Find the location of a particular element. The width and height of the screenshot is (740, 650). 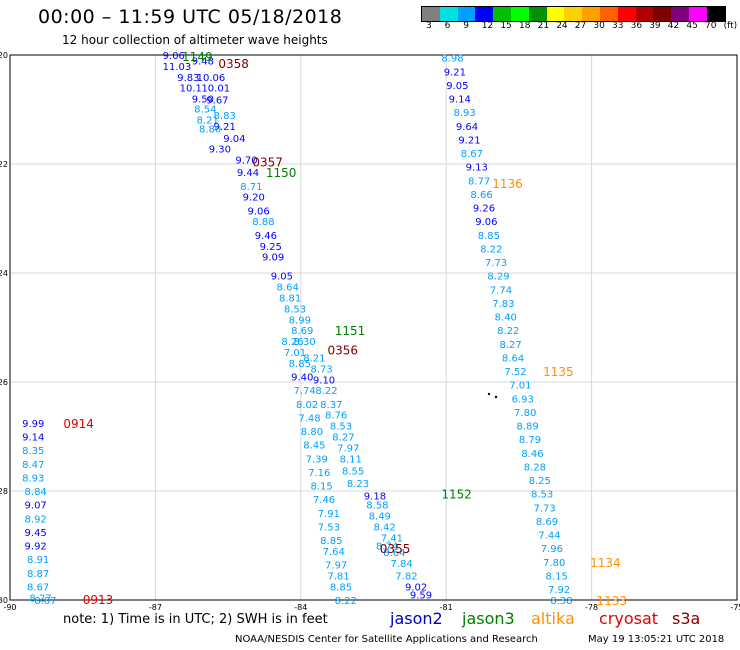

wave-height-value: 7.64 is located at coordinates (334, 552).